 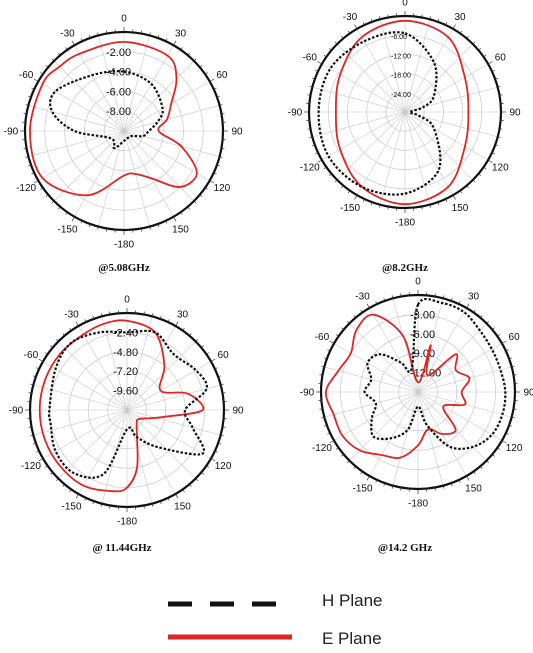 I want to click on angle-tick-label: 0, so click(x=127, y=300).